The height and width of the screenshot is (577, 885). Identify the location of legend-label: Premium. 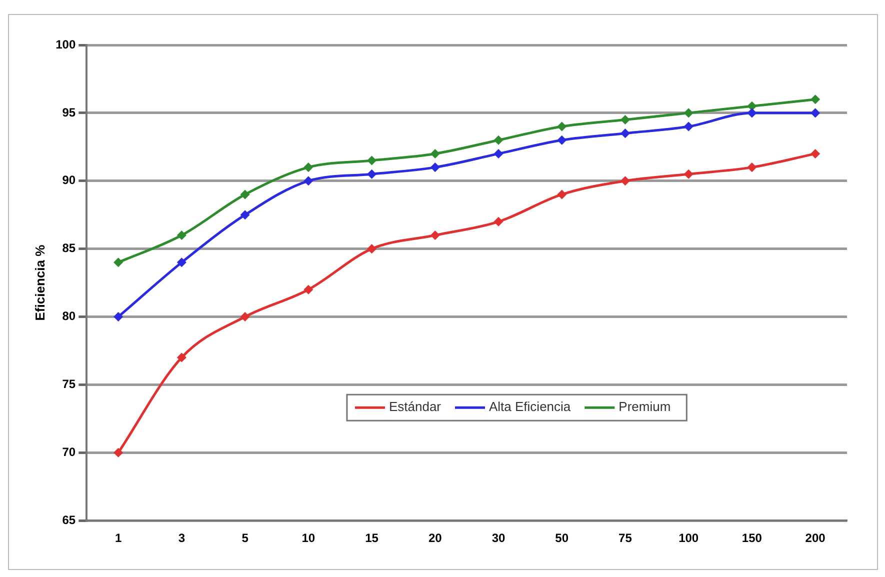
(644, 406).